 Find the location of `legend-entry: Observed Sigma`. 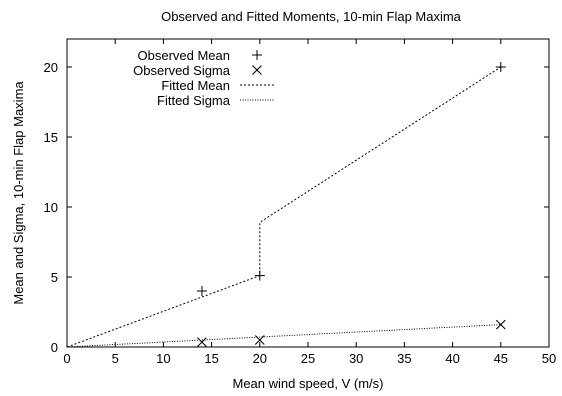

legend-entry: Observed Sigma is located at coordinates (197, 70).